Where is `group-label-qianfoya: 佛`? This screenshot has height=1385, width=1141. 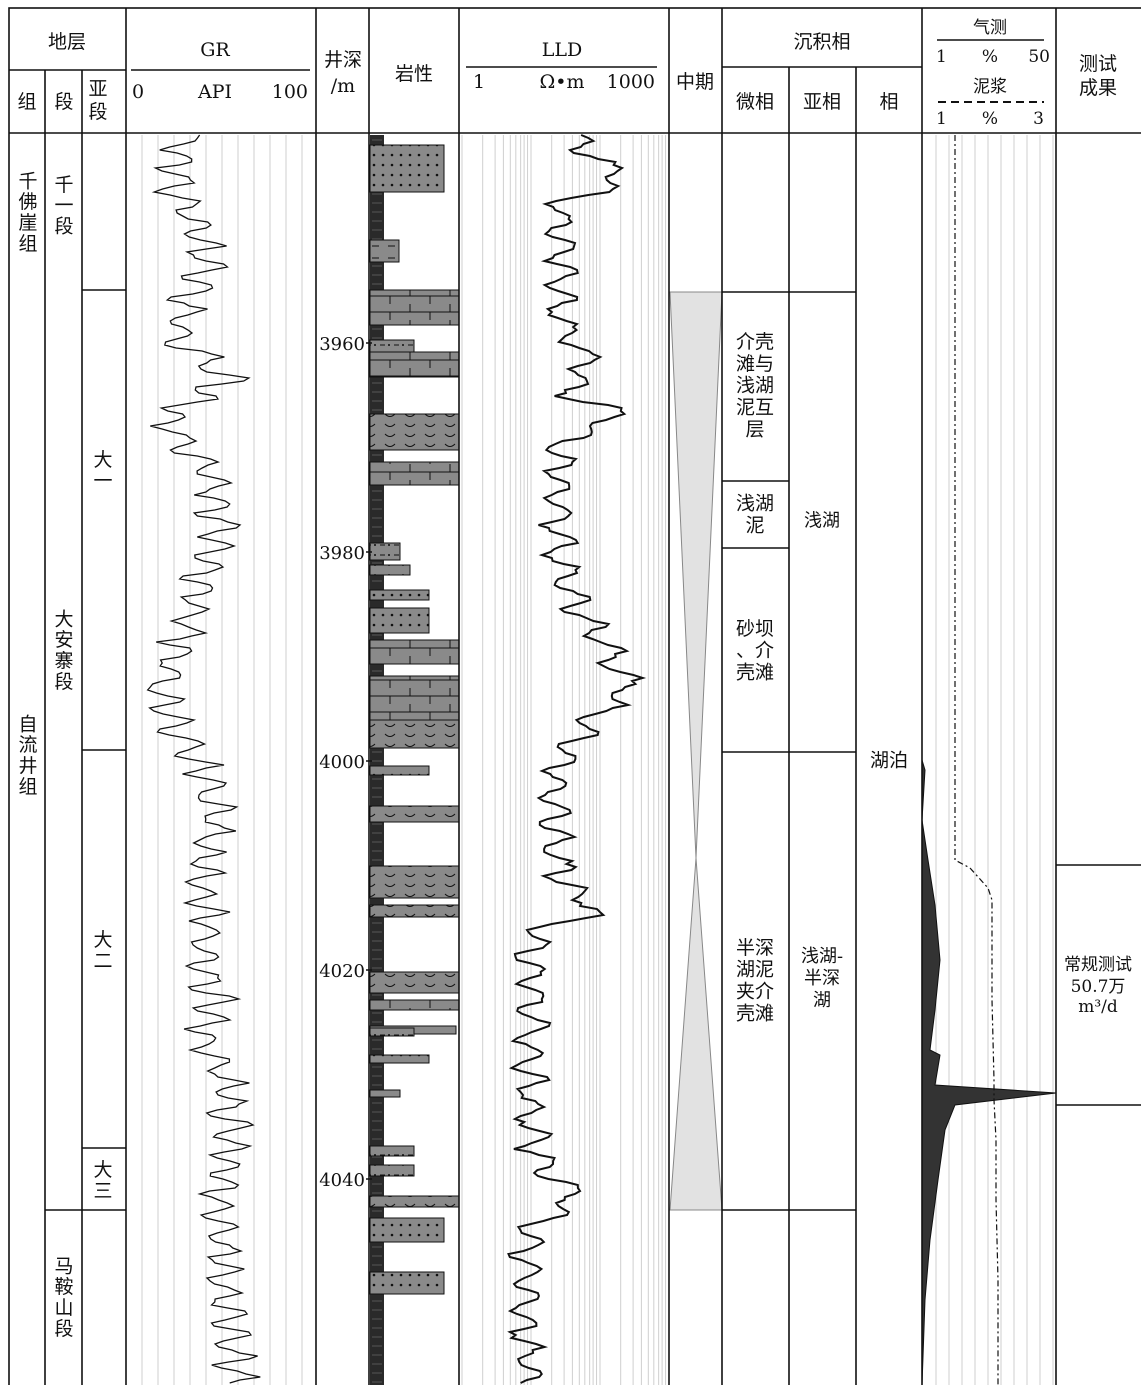 group-label-qianfoya: 佛 is located at coordinates (27, 202).